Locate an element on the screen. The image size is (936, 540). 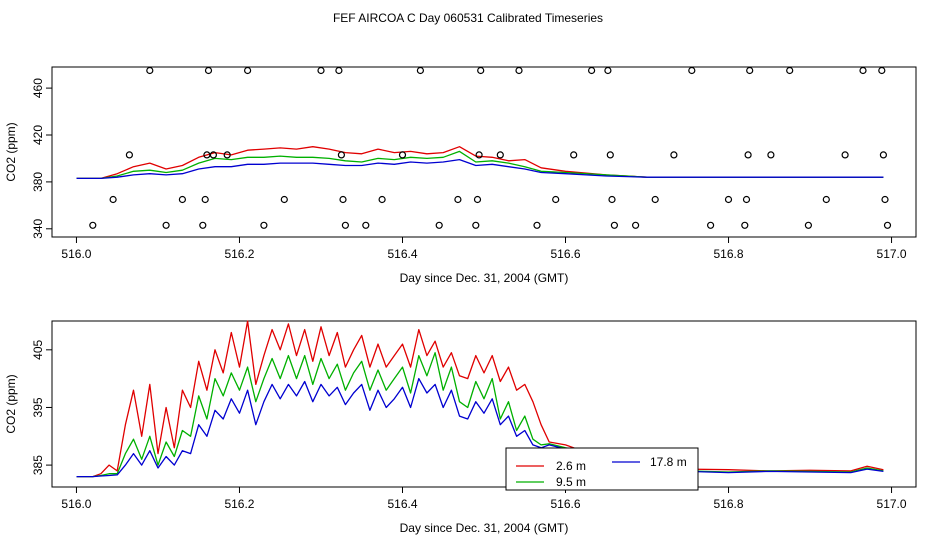
top-y-tick-label: 340 is located at coordinates (38, 228).